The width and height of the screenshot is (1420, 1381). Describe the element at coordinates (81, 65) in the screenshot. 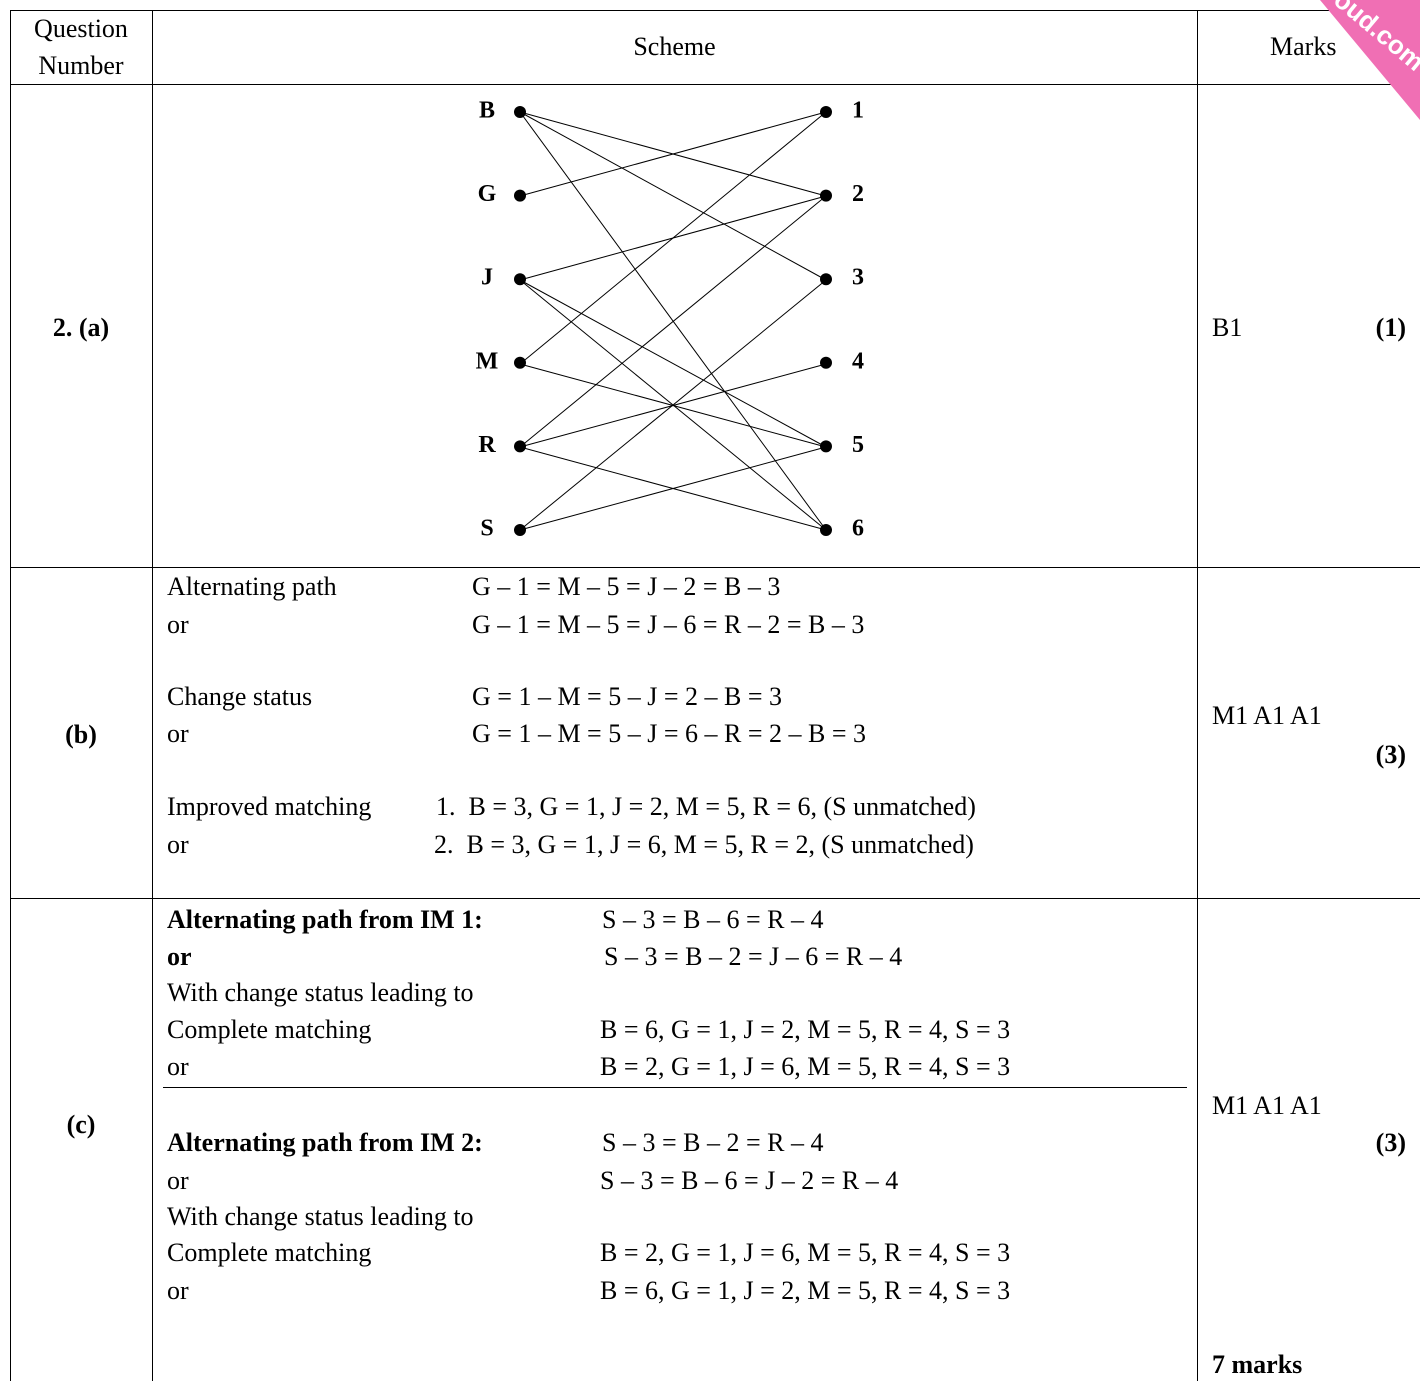

I see `header-question: Number` at that location.